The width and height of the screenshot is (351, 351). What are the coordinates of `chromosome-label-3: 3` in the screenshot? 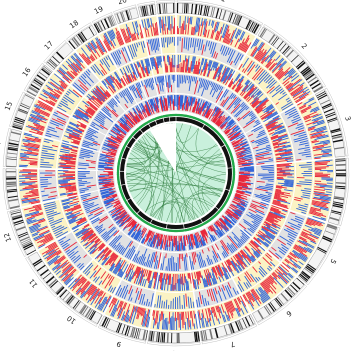 It's located at (347, 118).